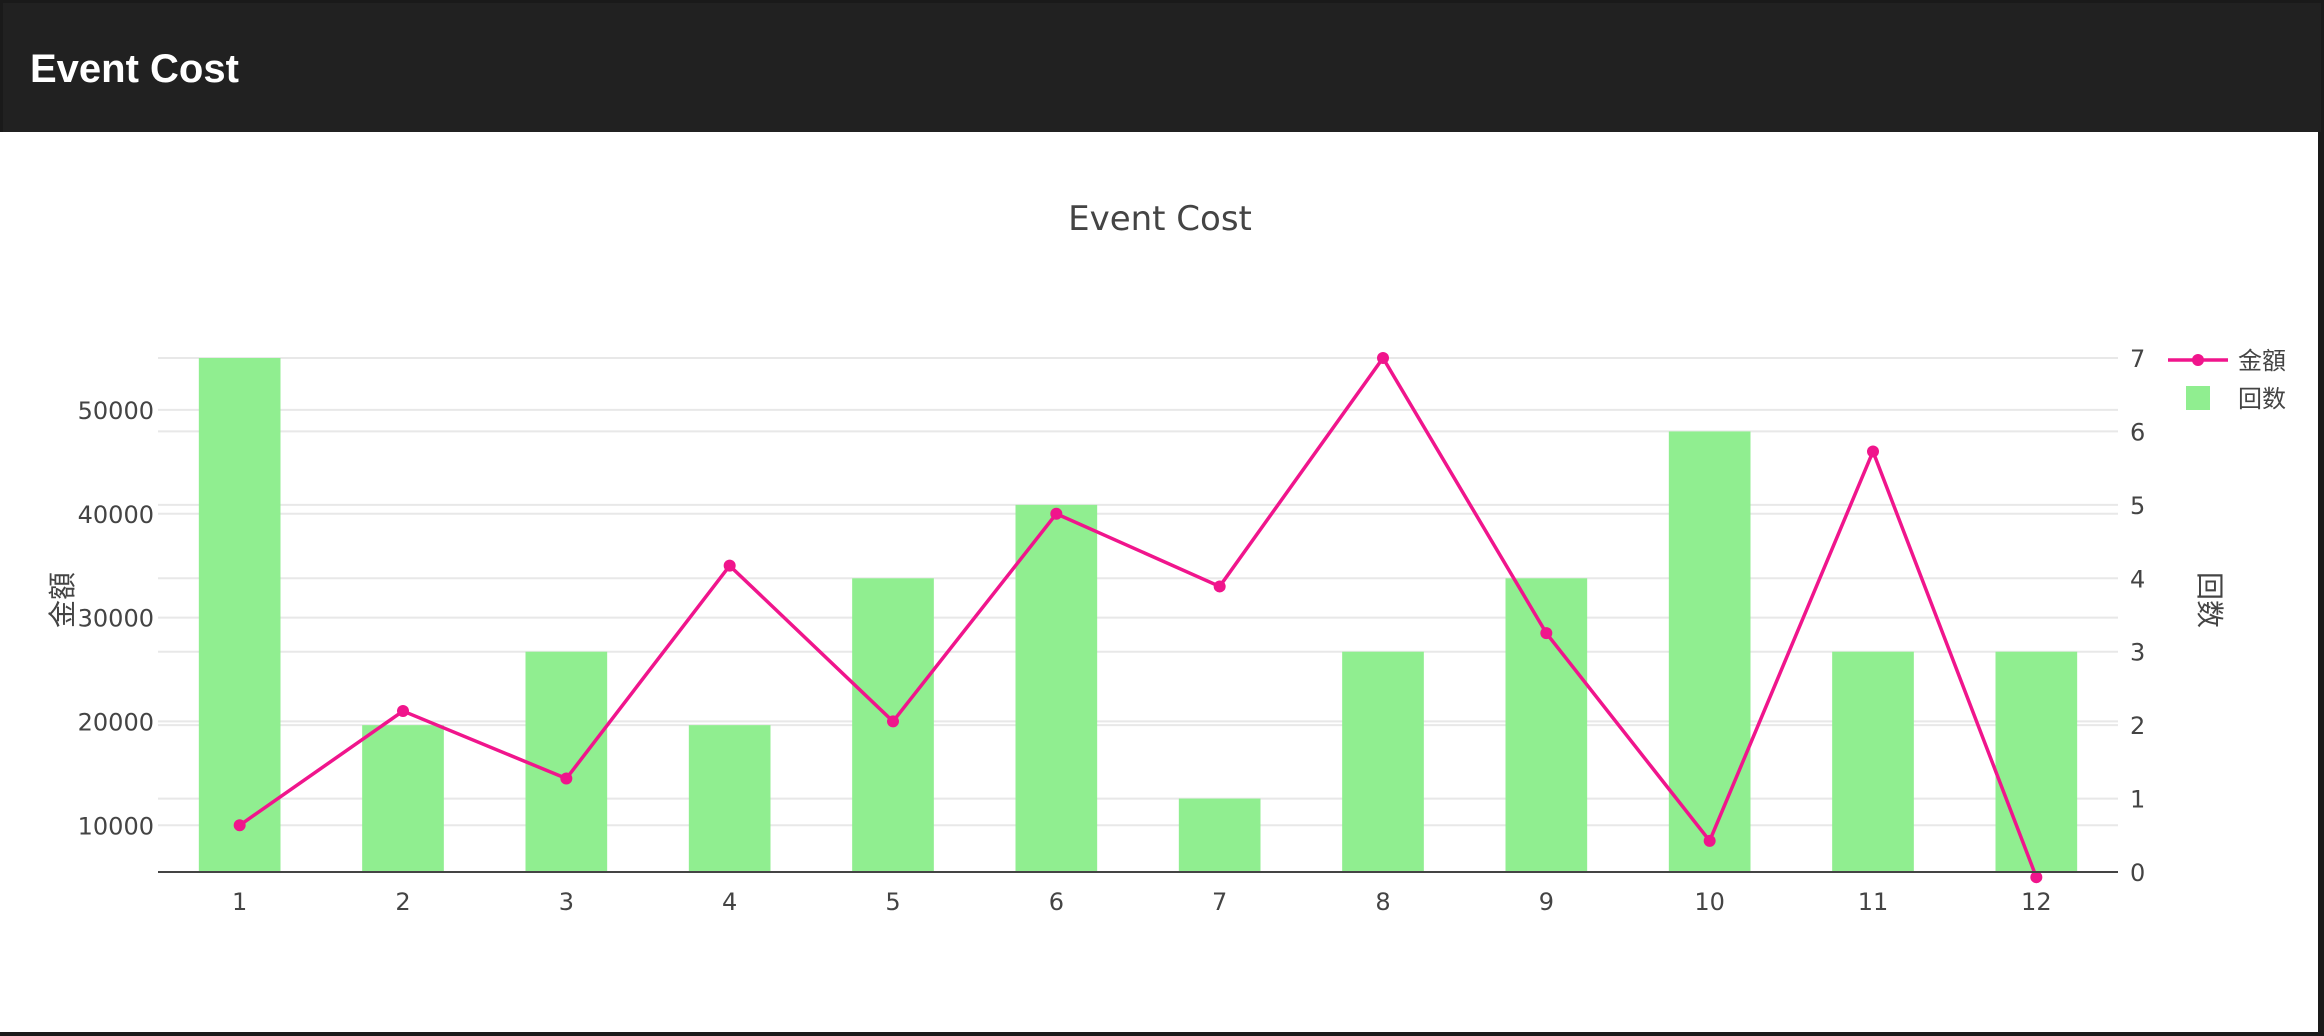 This screenshot has width=2324, height=1036. Describe the element at coordinates (2137, 800) in the screenshot. I see `y-right-tick-label: 1` at that location.